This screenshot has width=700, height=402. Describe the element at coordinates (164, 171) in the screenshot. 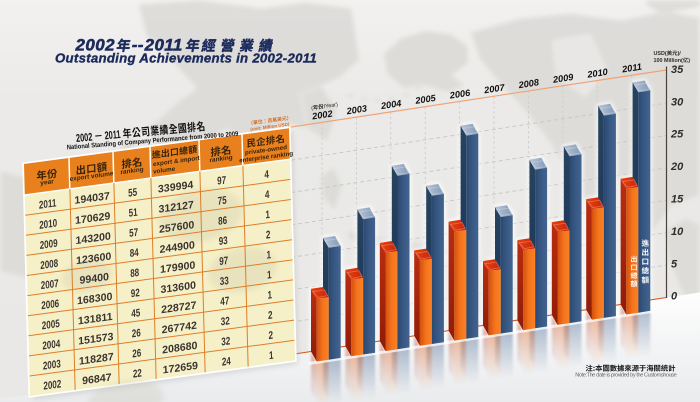

I see `svg-text: volume` at that location.